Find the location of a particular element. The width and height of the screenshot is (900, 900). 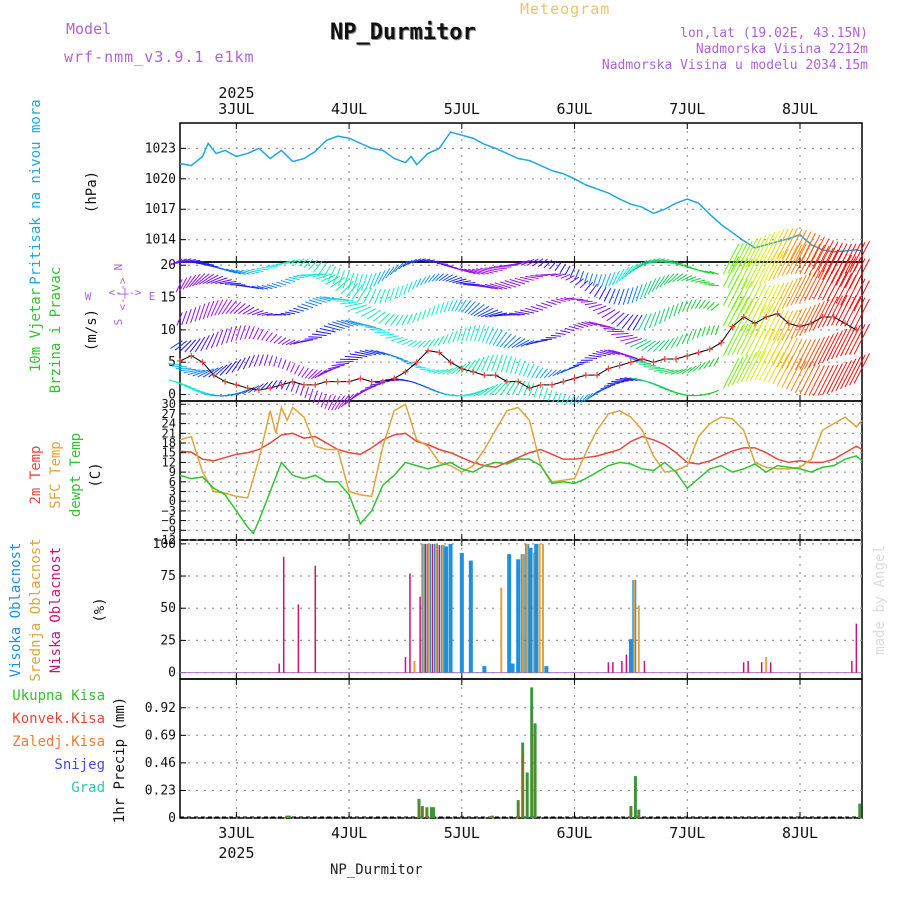

compass-arrow-h: <-|-> is located at coordinates (124, 292).